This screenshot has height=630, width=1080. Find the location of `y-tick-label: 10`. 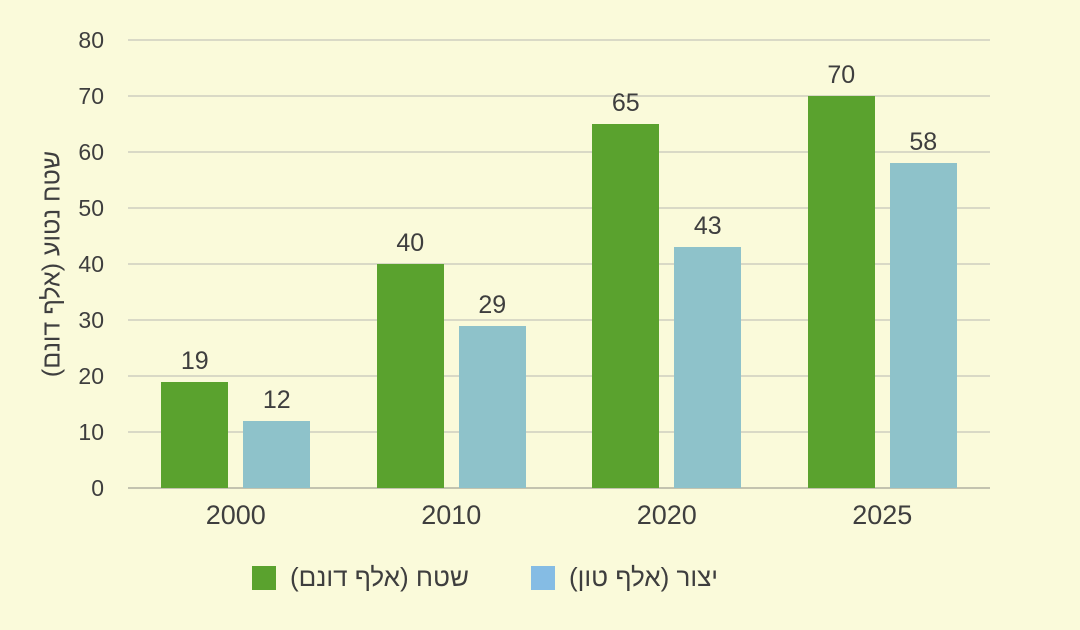

y-tick-label: 10 is located at coordinates (91, 432).